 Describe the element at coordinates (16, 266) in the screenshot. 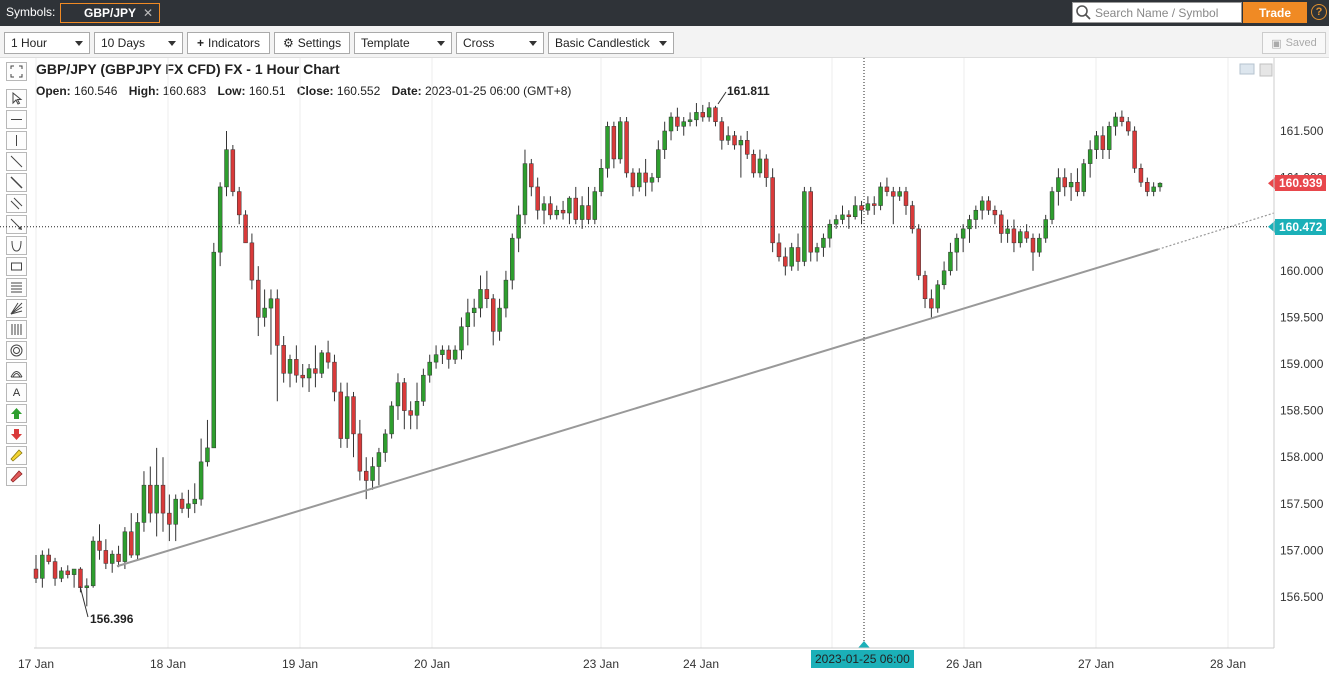

I see `rectangle-icon` at that location.